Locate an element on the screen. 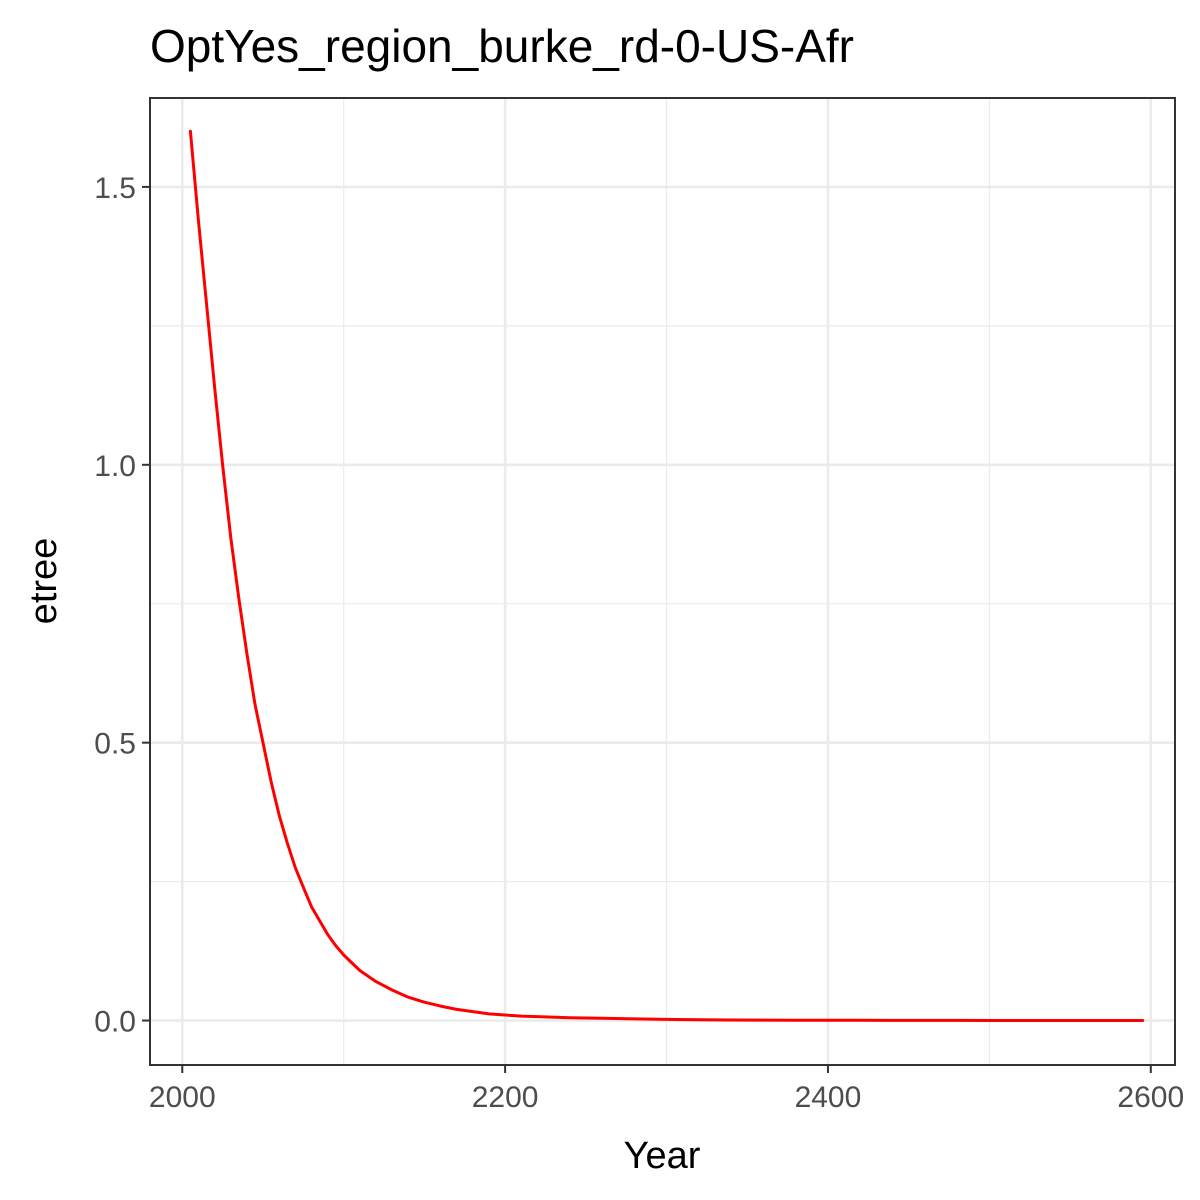  chart-title: OptYes_region_burke_rd-0-US-Afr is located at coordinates (502, 46).